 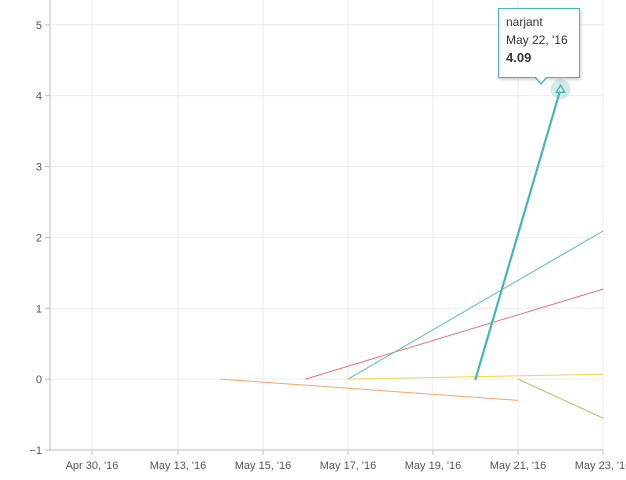 I want to click on y-tick-label: 1, so click(x=39, y=309).